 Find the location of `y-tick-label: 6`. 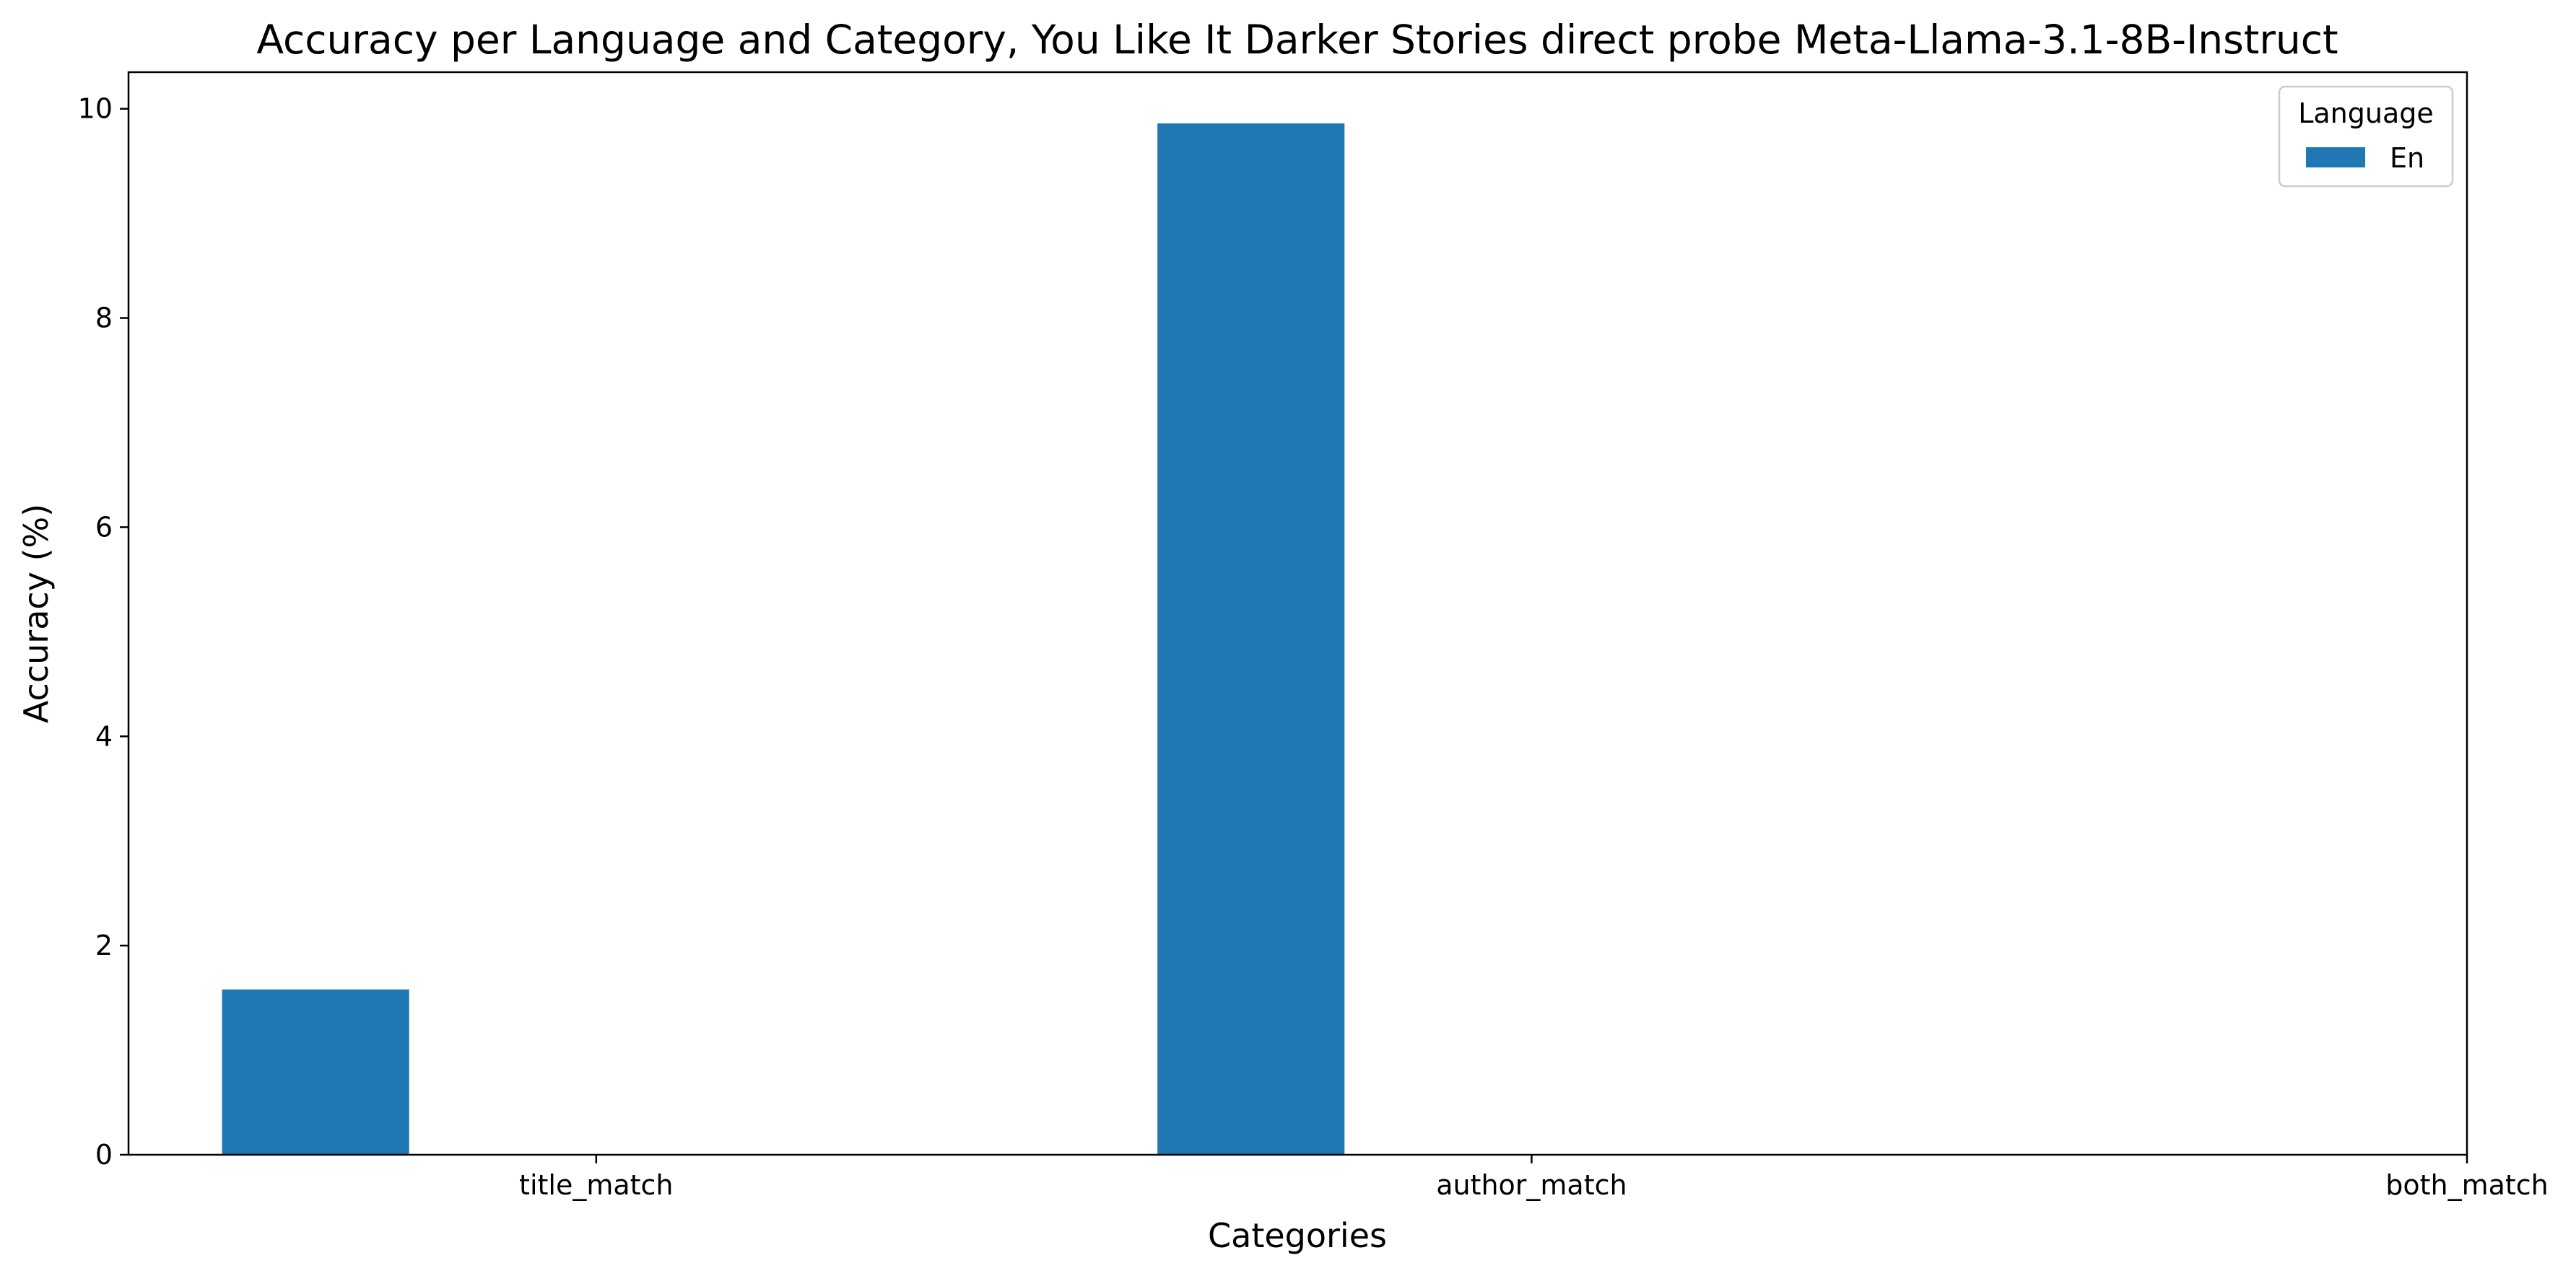

y-tick-label: 6 is located at coordinates (104, 527).